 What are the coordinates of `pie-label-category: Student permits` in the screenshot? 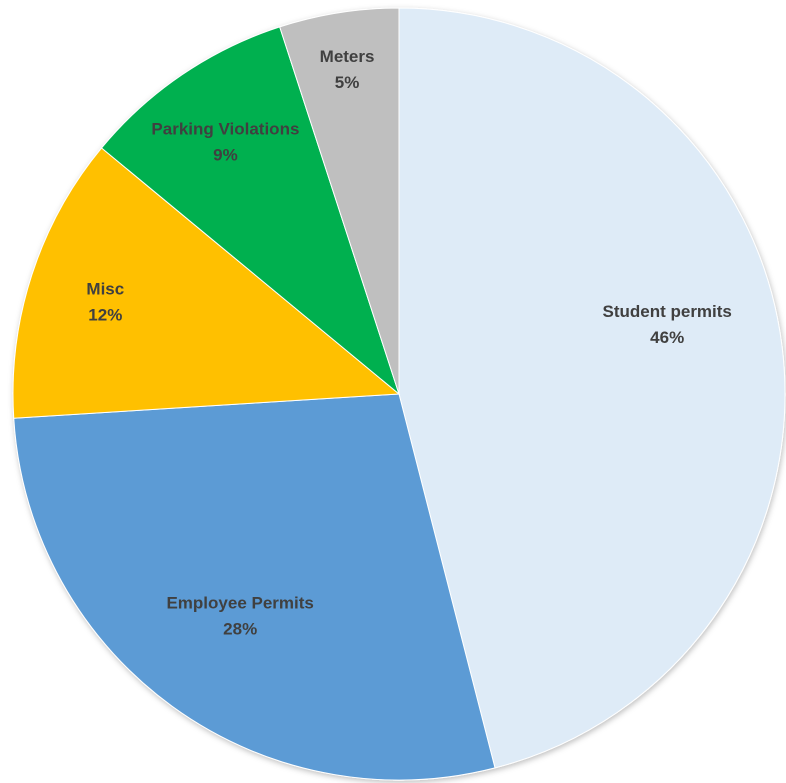 It's located at (666, 311).